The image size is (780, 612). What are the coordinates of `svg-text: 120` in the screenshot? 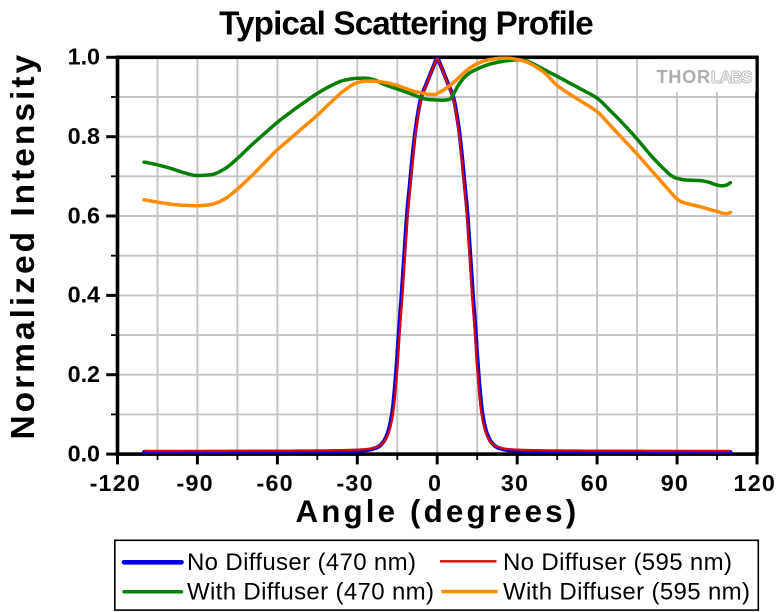 It's located at (755, 483).